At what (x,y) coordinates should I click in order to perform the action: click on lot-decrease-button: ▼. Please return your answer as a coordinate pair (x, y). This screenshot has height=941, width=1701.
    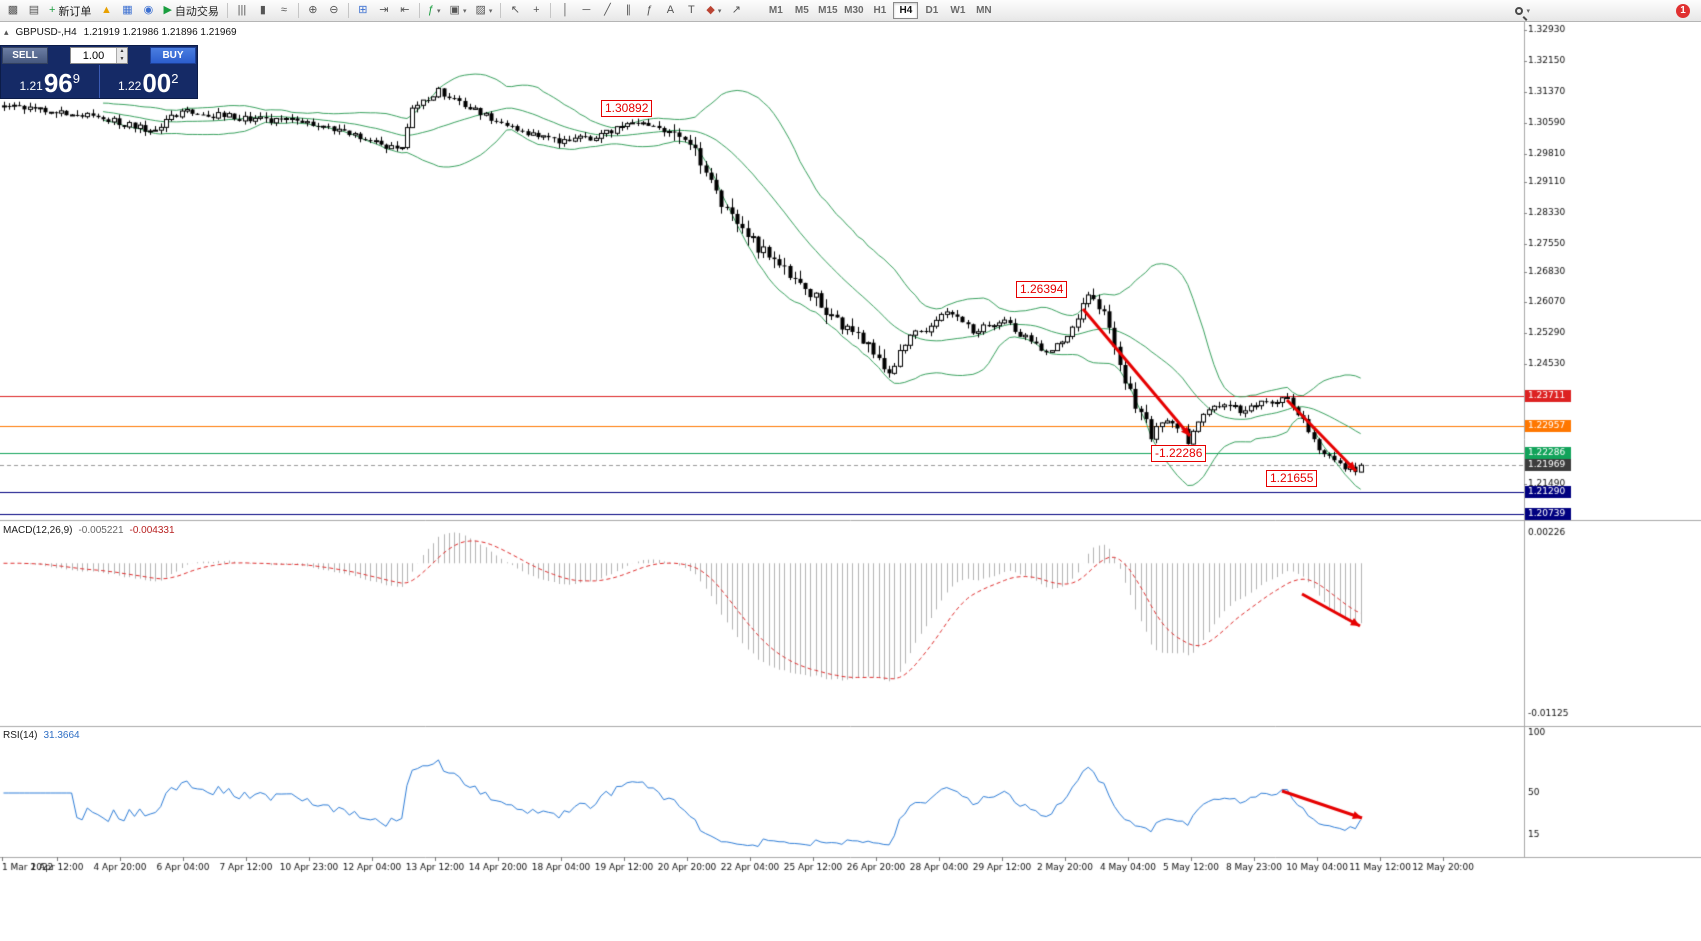
    Looking at the image, I should click on (122, 59).